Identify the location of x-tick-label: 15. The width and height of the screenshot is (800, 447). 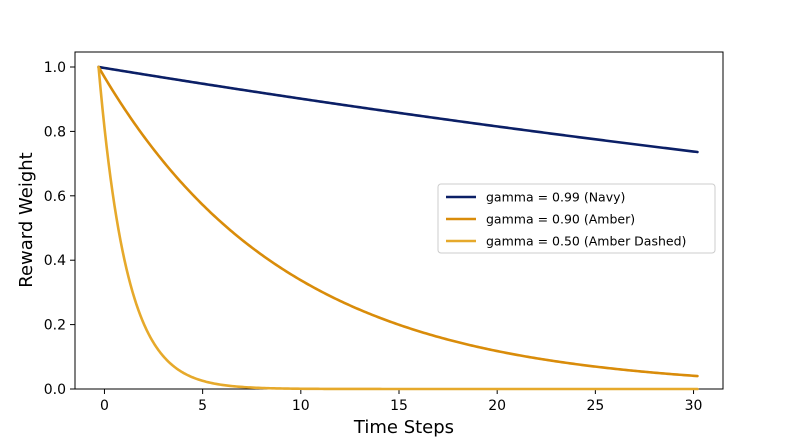
(399, 406).